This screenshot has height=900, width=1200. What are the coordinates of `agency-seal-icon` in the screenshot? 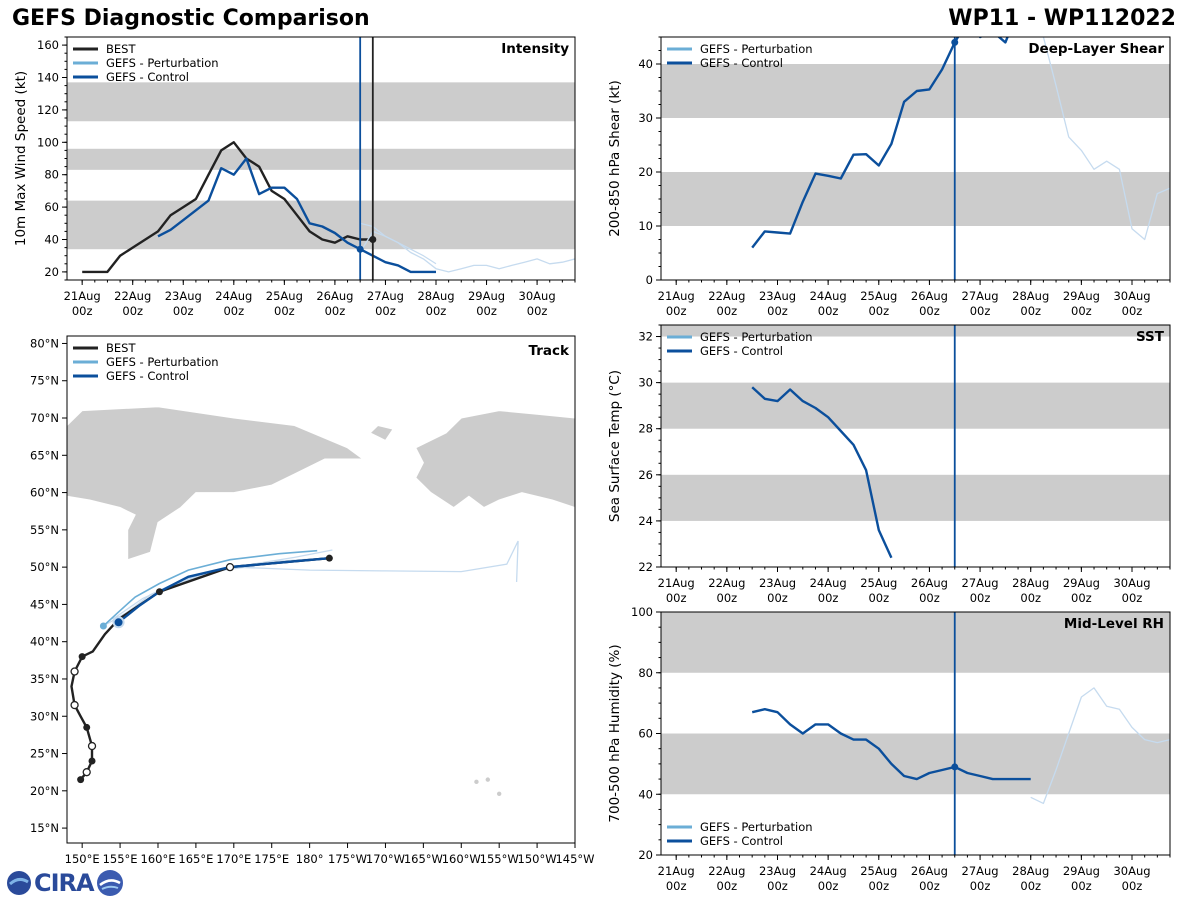 It's located at (109, 883).